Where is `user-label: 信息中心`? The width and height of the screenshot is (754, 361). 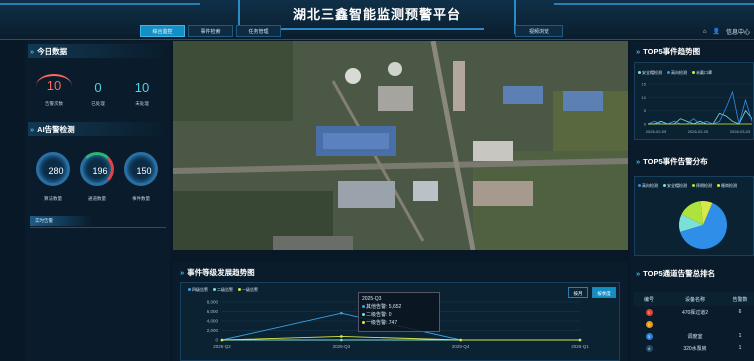
user-label: 信息中心 is located at coordinates (737, 33).